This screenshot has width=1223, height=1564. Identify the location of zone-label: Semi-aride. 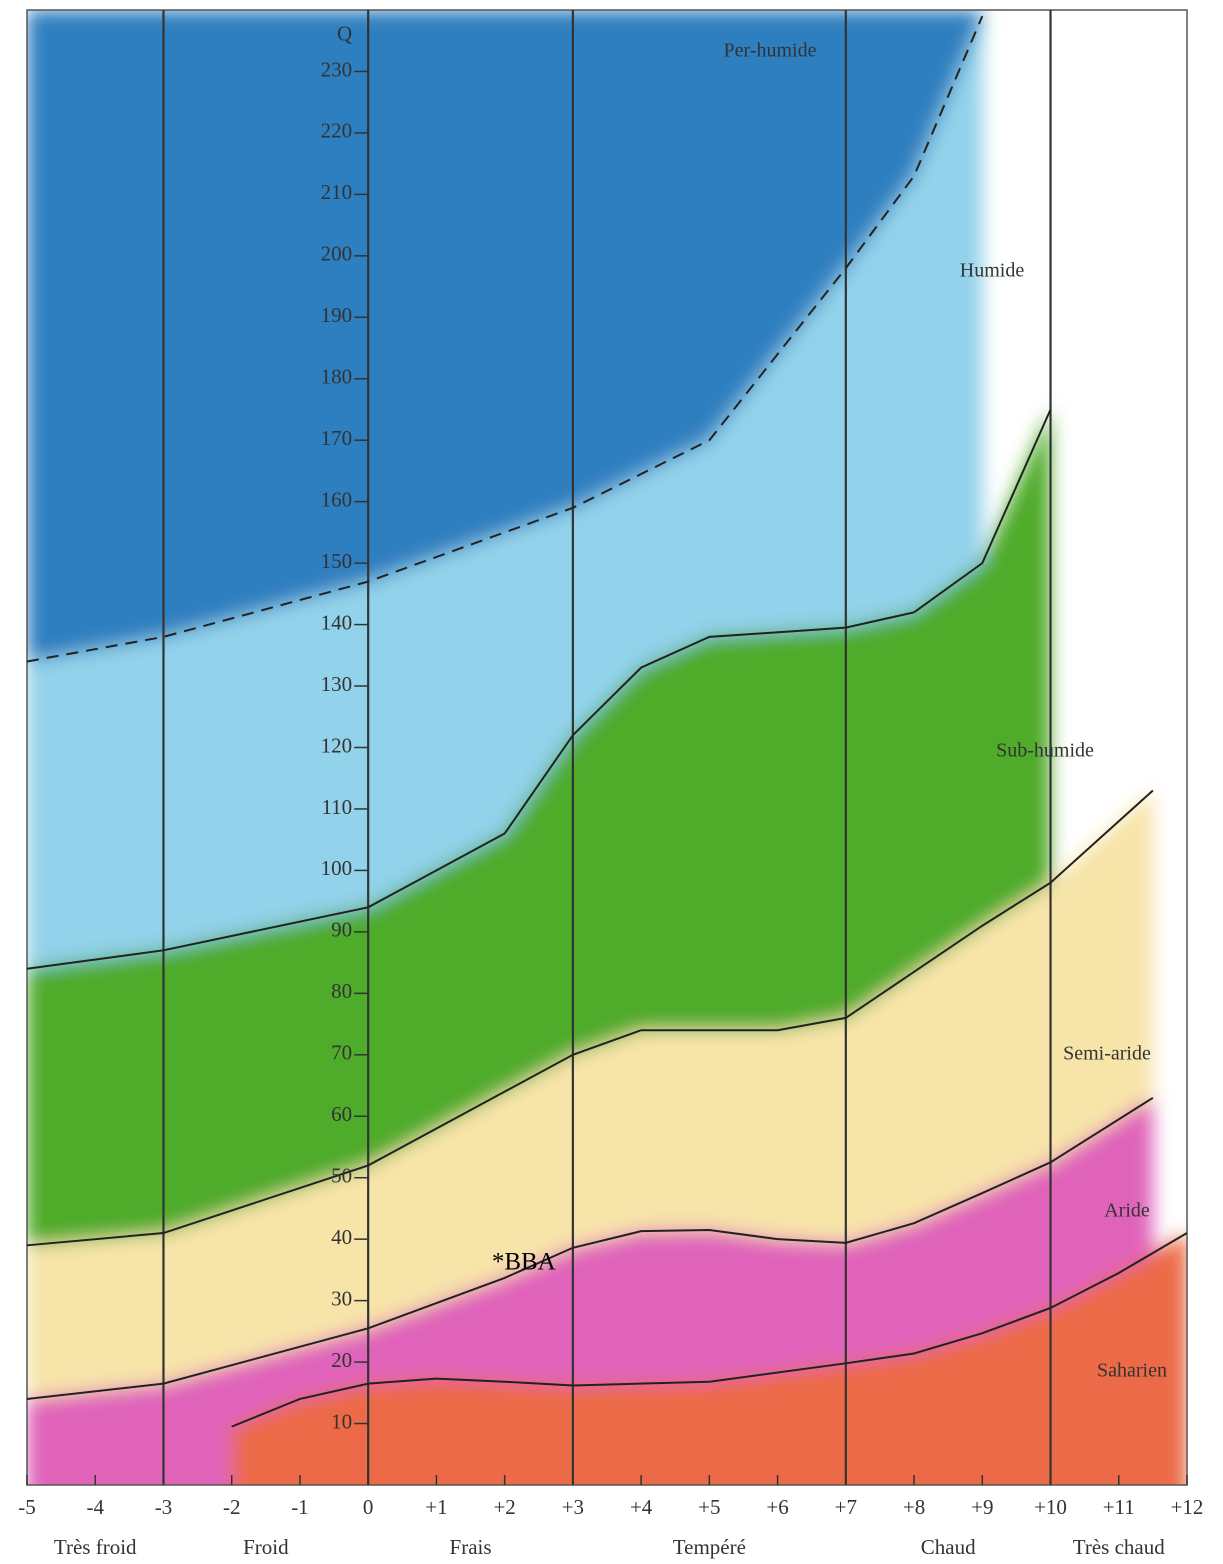
(1107, 1054).